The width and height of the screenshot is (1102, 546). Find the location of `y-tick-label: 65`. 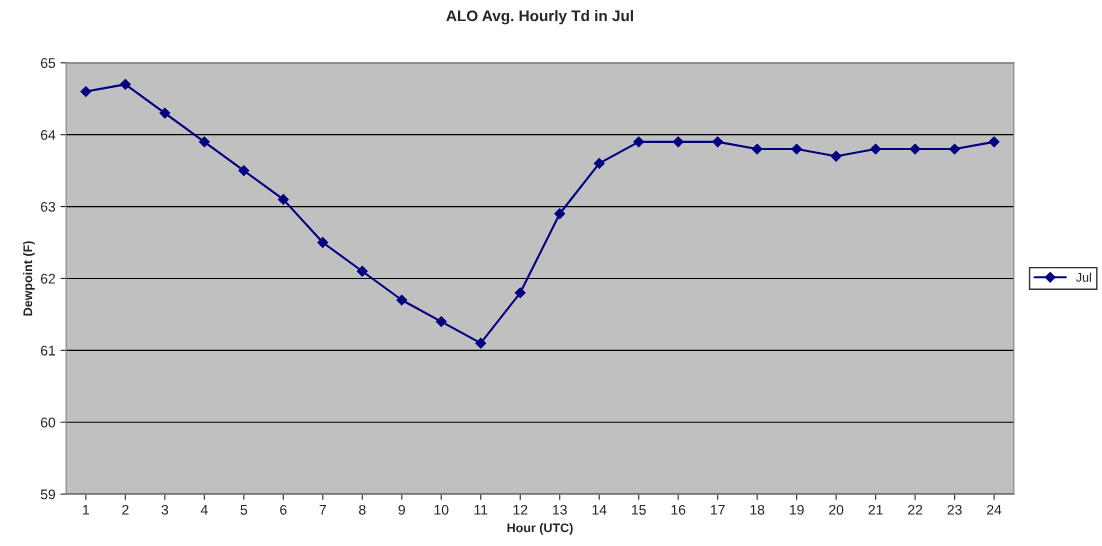

y-tick-label: 65 is located at coordinates (48, 63).